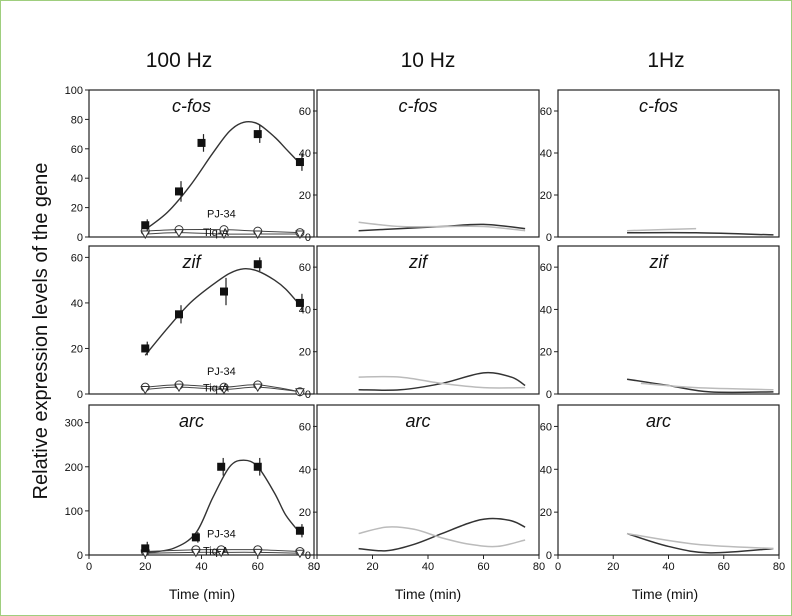  I want to click on x-axis-title-10hz: Time (min), so click(428, 594).